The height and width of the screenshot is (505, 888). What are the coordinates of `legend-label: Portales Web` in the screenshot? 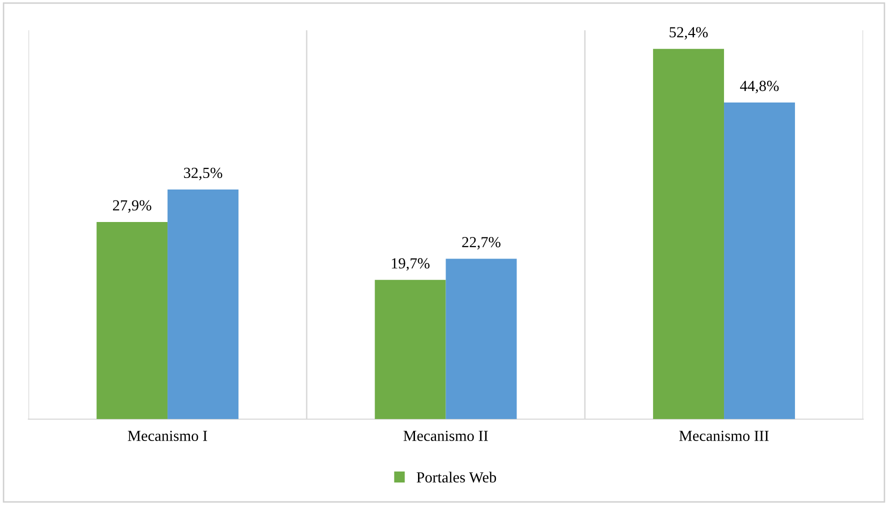 It's located at (456, 477).